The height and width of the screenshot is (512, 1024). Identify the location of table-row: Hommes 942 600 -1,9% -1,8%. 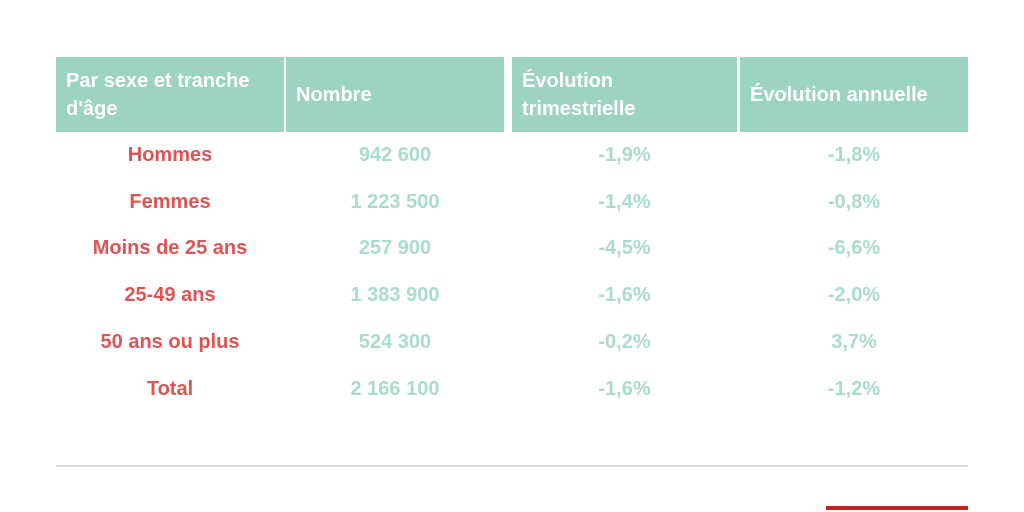
(512, 155).